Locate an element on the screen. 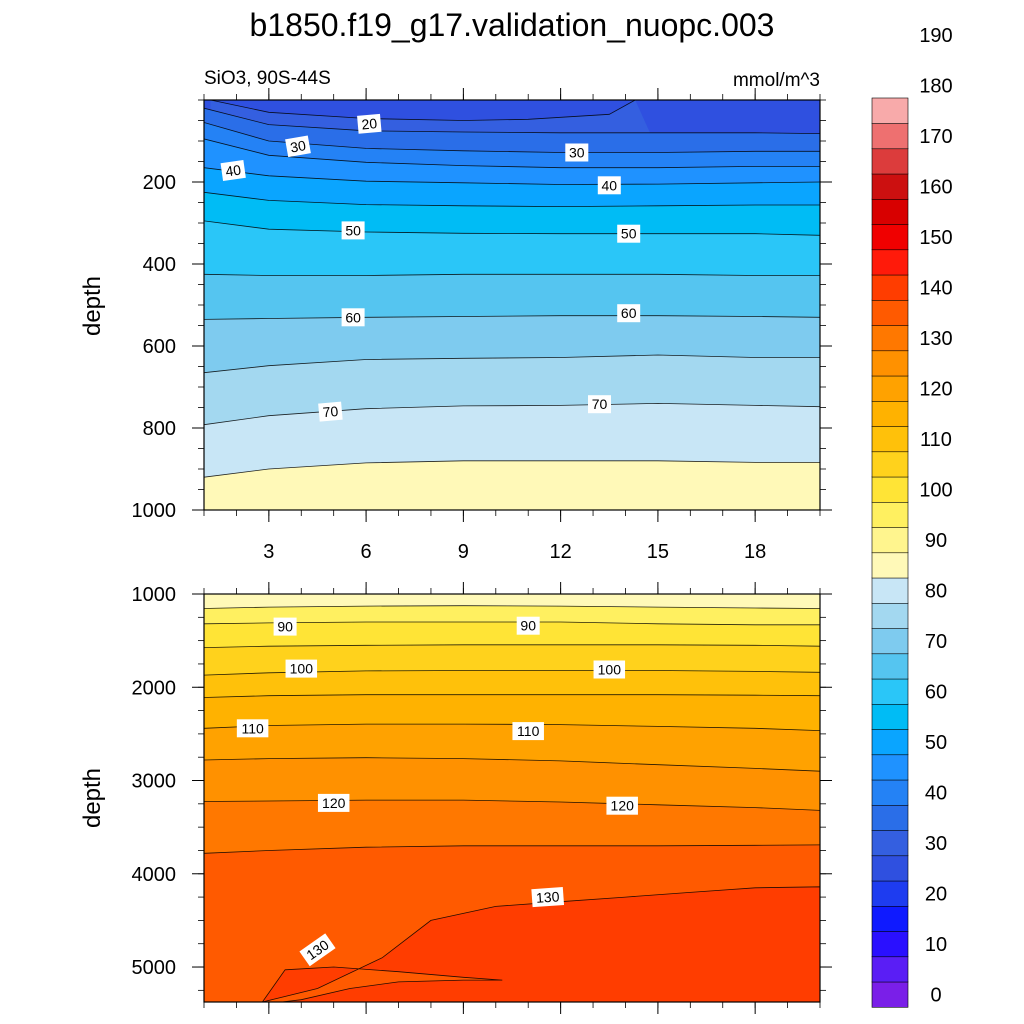 The image size is (1024, 1024). contour-label: 90 is located at coordinates (528, 625).